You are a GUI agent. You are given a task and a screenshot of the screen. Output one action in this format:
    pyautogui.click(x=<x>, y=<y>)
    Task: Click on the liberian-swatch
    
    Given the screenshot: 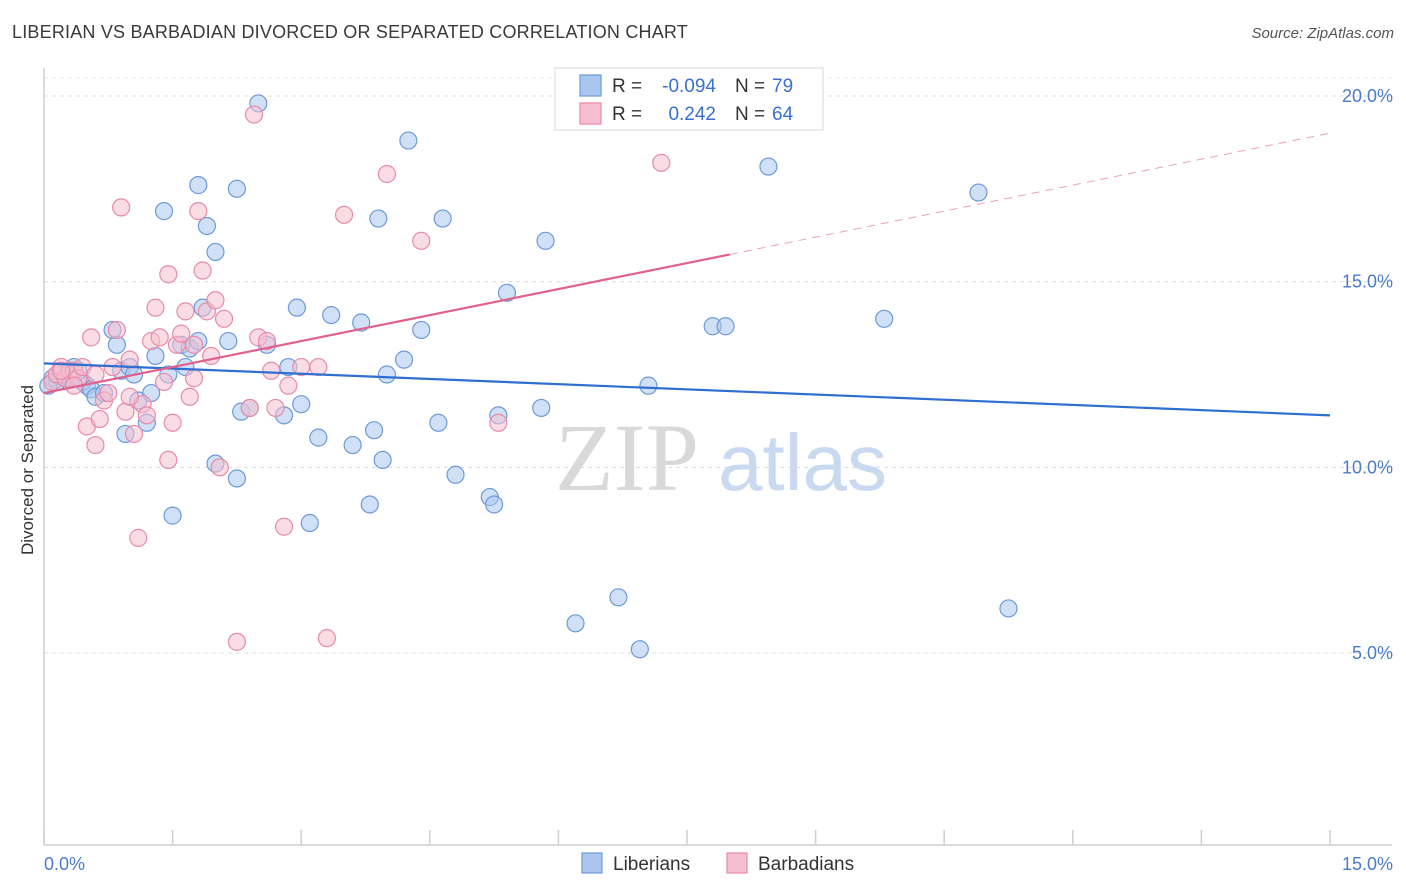 What is the action you would take?
    pyautogui.click(x=590, y=85)
    